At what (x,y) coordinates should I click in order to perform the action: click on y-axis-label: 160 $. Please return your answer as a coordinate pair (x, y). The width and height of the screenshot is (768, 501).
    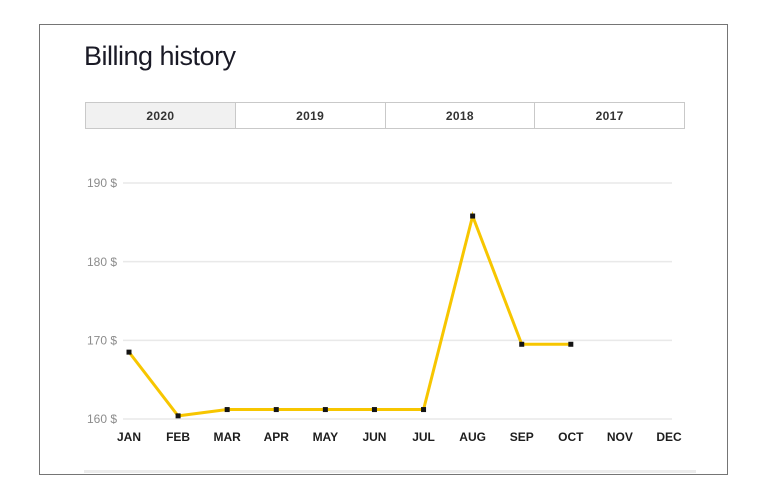
    Looking at the image, I should click on (102, 419).